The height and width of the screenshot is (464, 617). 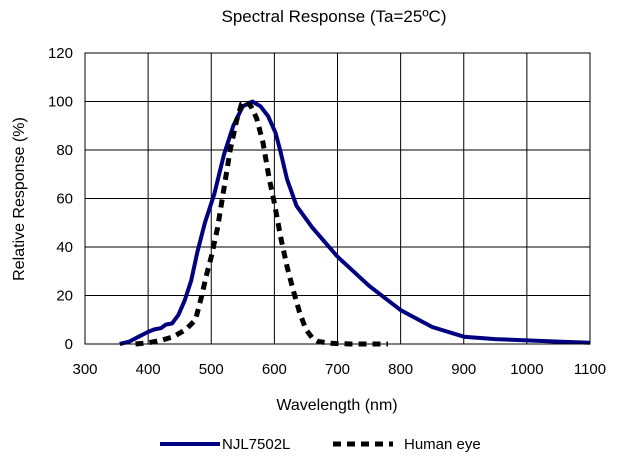 I want to click on legend-label-human-eye: Human eye, so click(x=442, y=444).